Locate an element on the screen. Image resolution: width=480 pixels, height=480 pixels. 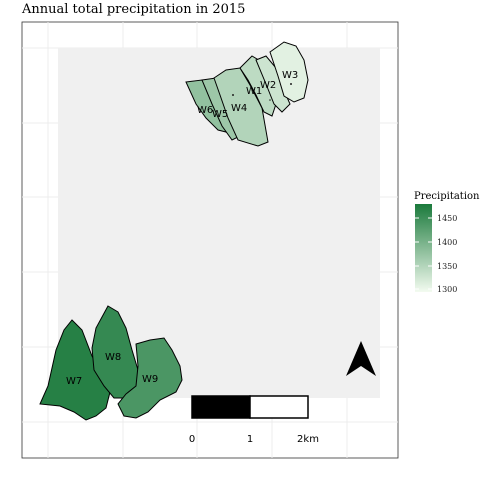
watershed-W1 is located at coordinates (258, 86).